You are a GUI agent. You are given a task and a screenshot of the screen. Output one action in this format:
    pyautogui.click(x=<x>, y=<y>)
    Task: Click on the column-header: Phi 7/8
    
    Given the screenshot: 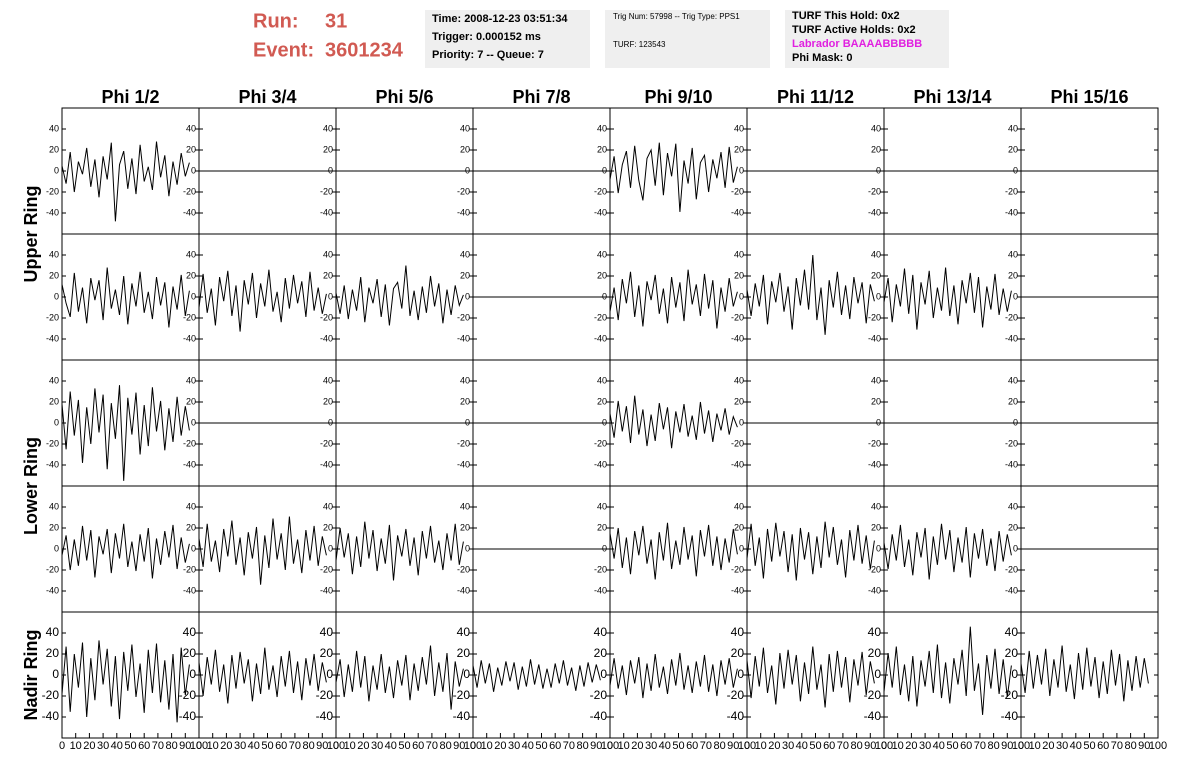 What is the action you would take?
    pyautogui.click(x=541, y=97)
    